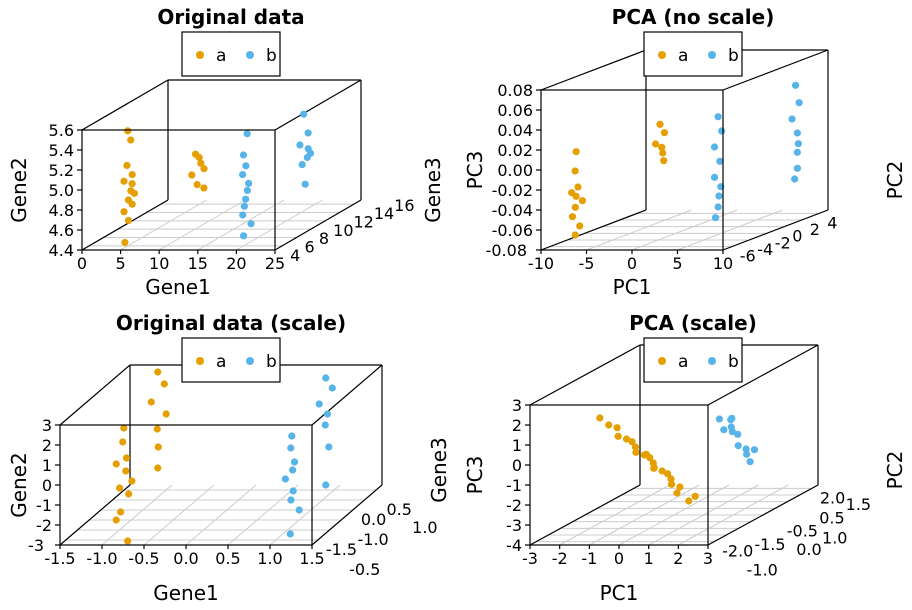  What do you see at coordinates (364, 222) in the screenshot?
I see `z-tick-label: 12` at bounding box center [364, 222].